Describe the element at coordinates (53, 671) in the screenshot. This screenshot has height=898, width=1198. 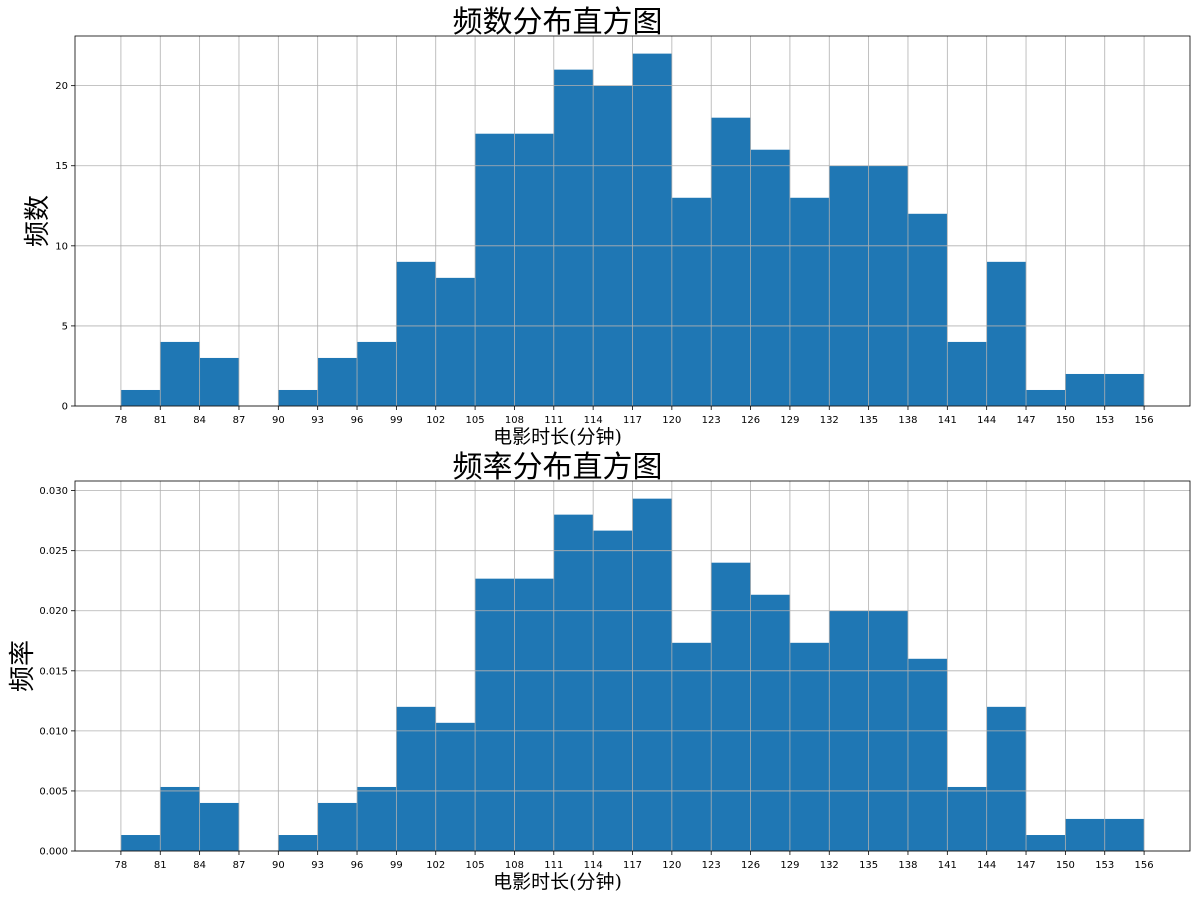
I see `y-tick-label: 0.015` at that location.